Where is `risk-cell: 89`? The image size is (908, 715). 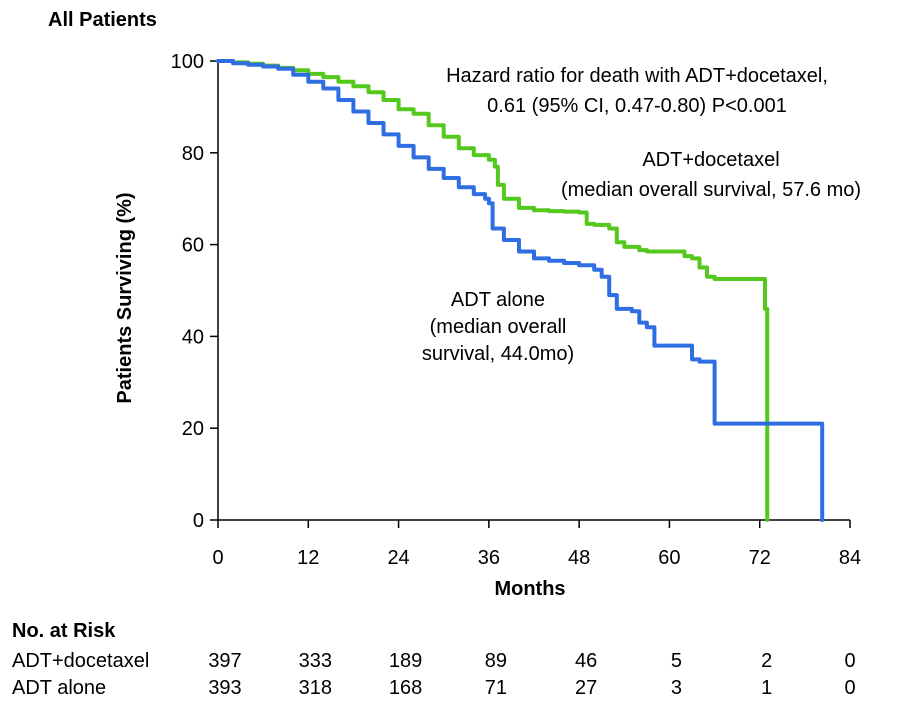
risk-cell: 89 is located at coordinates (495, 661).